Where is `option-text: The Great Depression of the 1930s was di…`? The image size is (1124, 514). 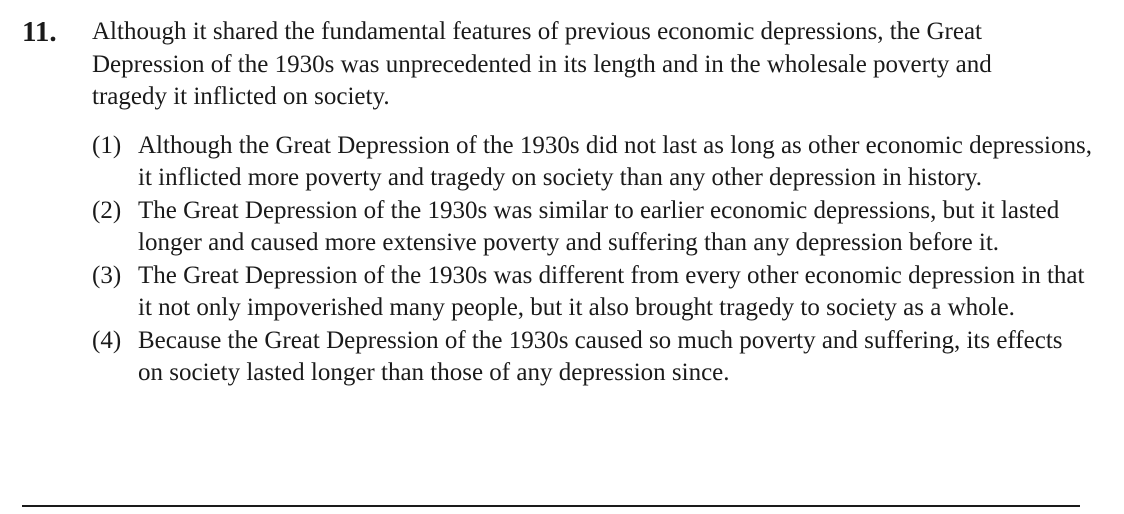
option-text: The Great Depression of the 1930s was di… is located at coordinates (611, 291).